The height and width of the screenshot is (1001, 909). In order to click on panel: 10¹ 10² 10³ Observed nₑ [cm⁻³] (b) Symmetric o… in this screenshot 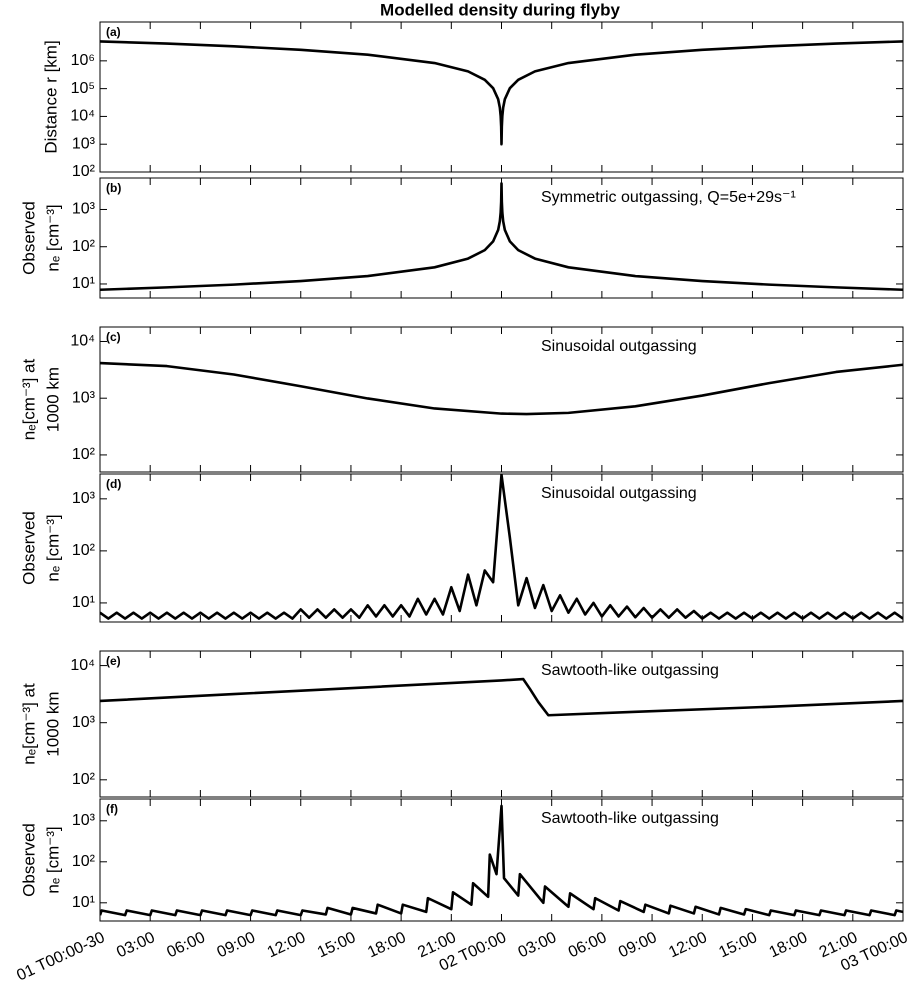, I will do `click(461, 238)`.